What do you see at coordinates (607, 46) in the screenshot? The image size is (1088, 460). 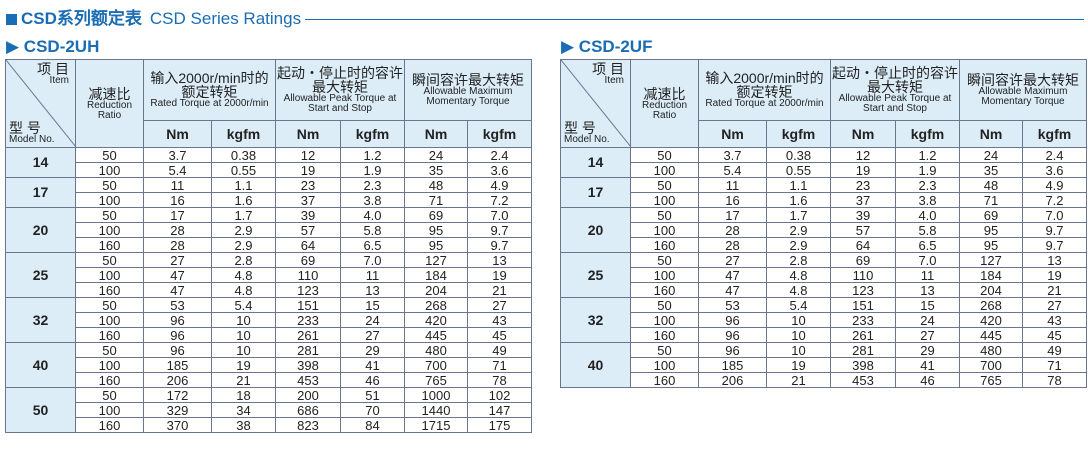 I see `subtitle: ▶ CSD-2UF` at bounding box center [607, 46].